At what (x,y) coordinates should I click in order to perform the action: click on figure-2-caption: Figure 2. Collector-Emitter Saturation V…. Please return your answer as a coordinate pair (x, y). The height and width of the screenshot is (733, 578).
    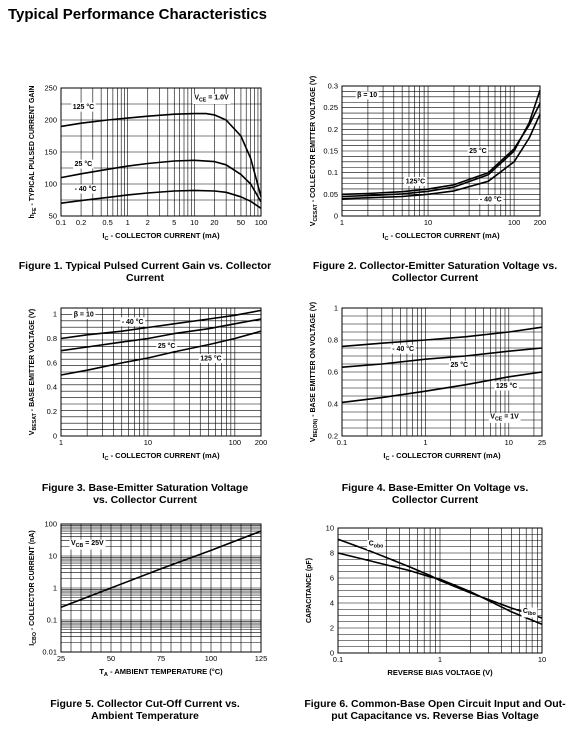
    Looking at the image, I should click on (435, 272).